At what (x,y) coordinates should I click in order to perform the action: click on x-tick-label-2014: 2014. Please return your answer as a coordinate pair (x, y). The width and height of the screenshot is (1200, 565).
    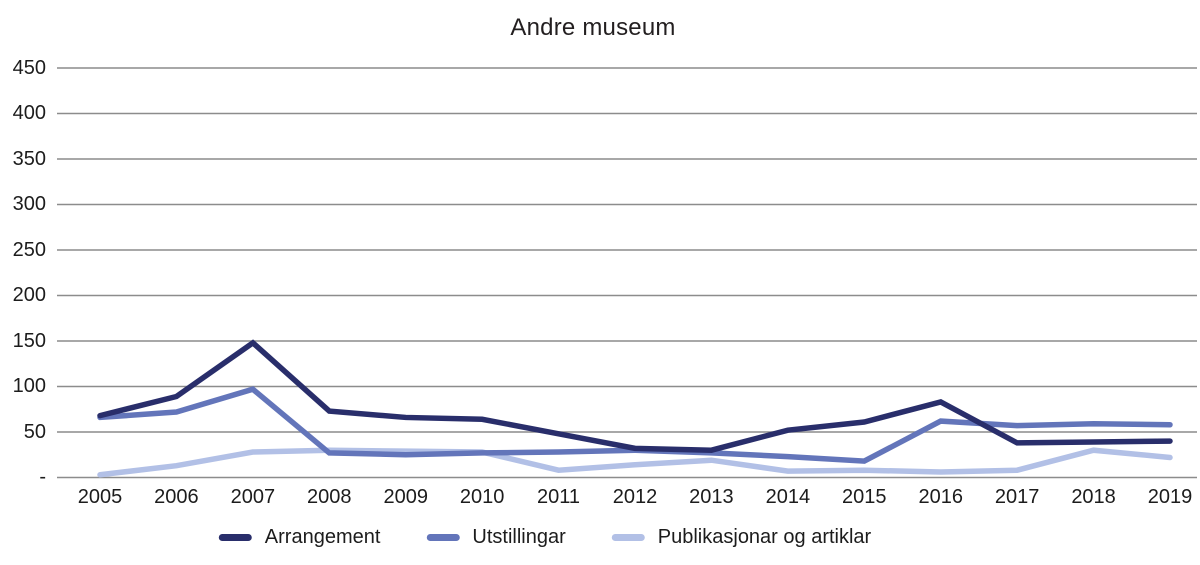
    Looking at the image, I should click on (788, 497).